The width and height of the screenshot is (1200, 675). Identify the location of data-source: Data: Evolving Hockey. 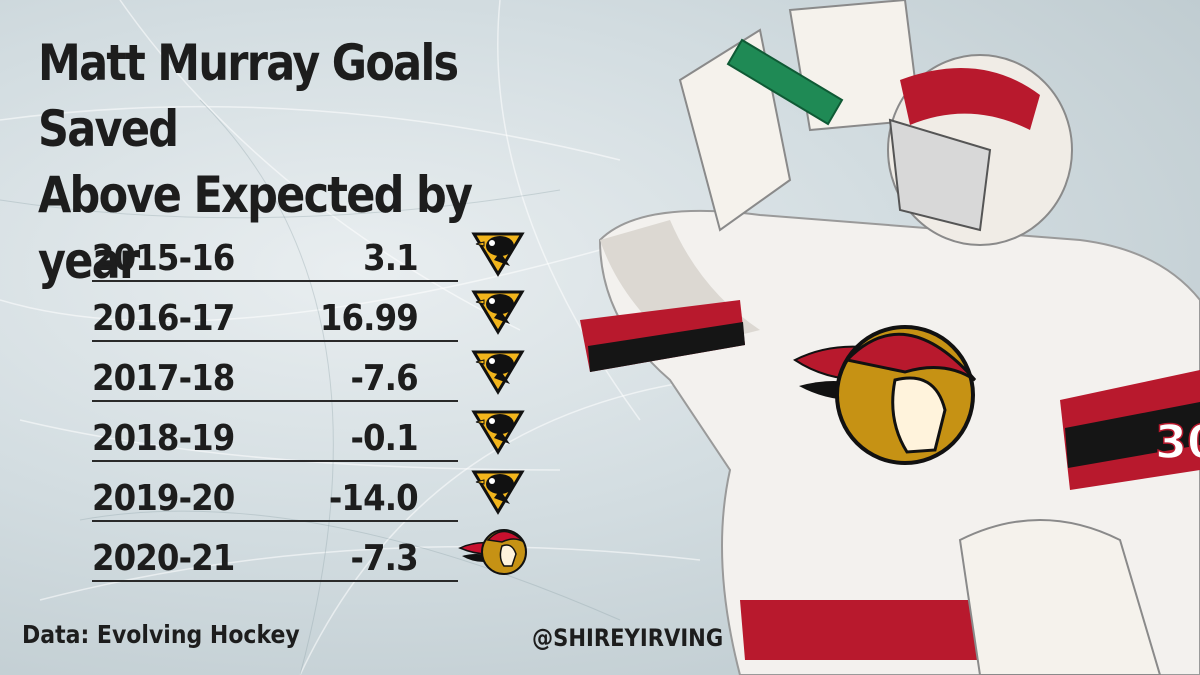
(161, 634).